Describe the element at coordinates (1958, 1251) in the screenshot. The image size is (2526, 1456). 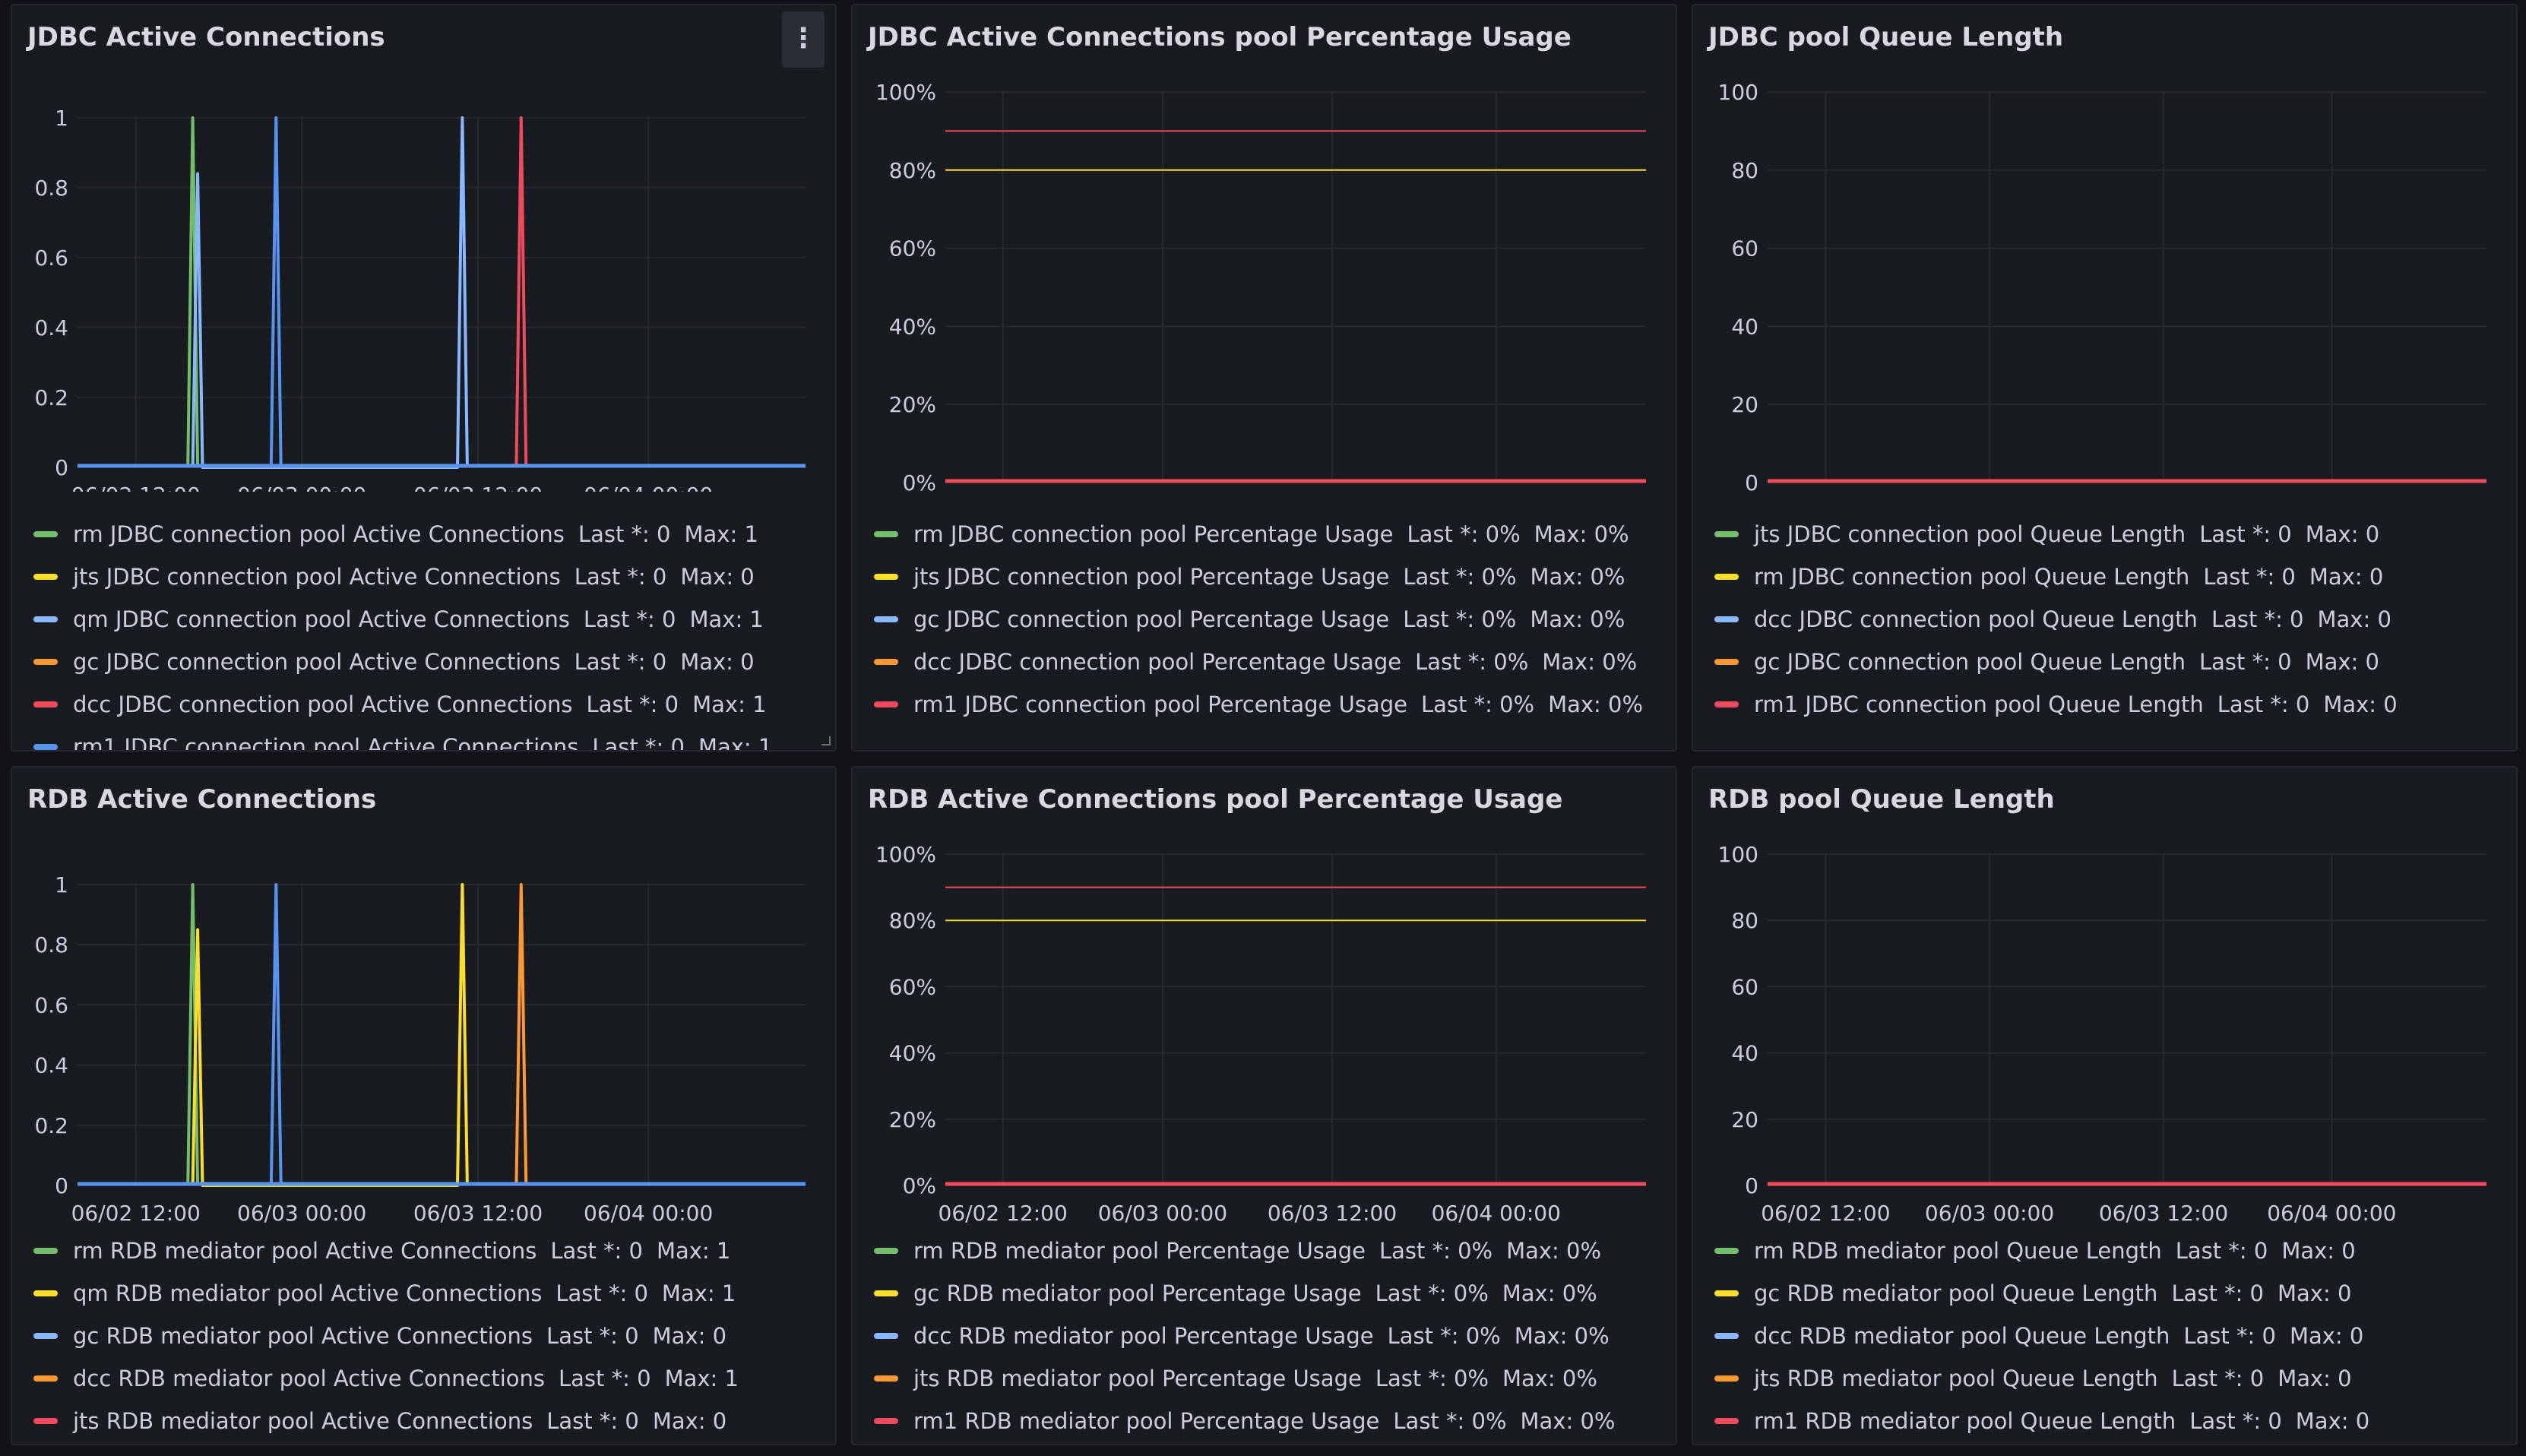
I see `legend-series-name: rm RDB mediator pool Queue Length` at that location.